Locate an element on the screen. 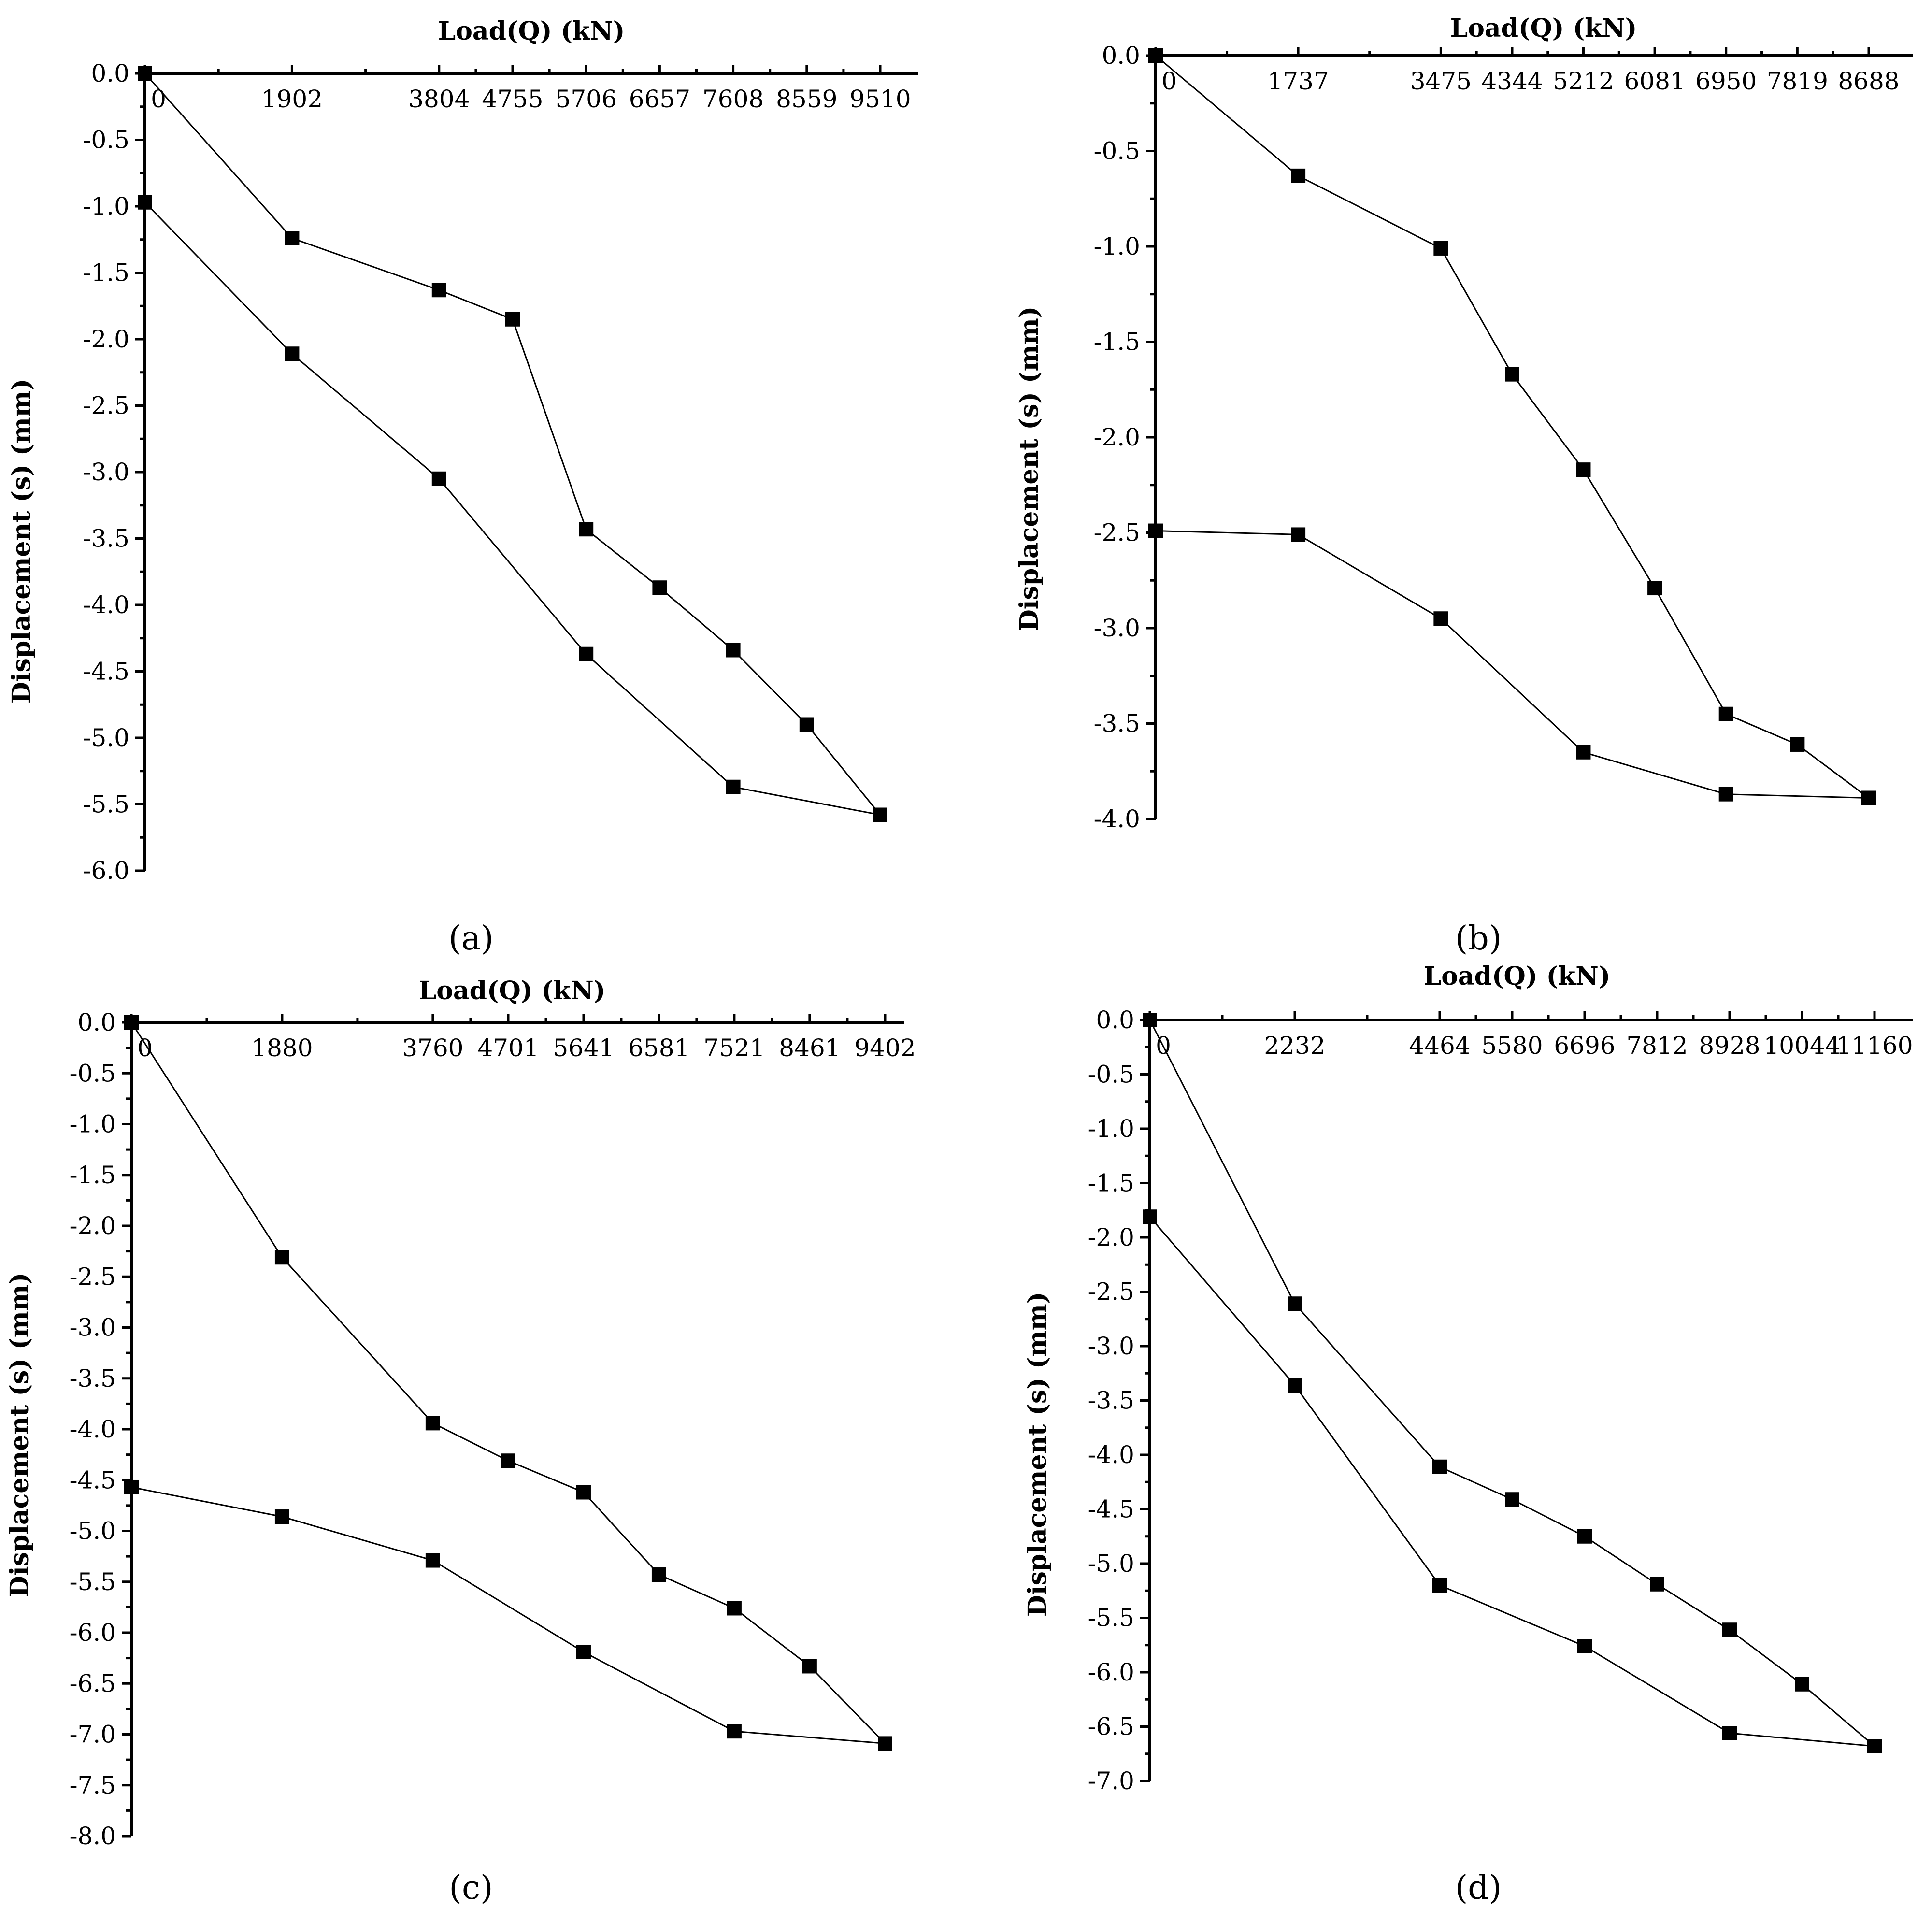 The height and width of the screenshot is (1924, 1932). y-tick-label-d: -2.5 is located at coordinates (1111, 1292).